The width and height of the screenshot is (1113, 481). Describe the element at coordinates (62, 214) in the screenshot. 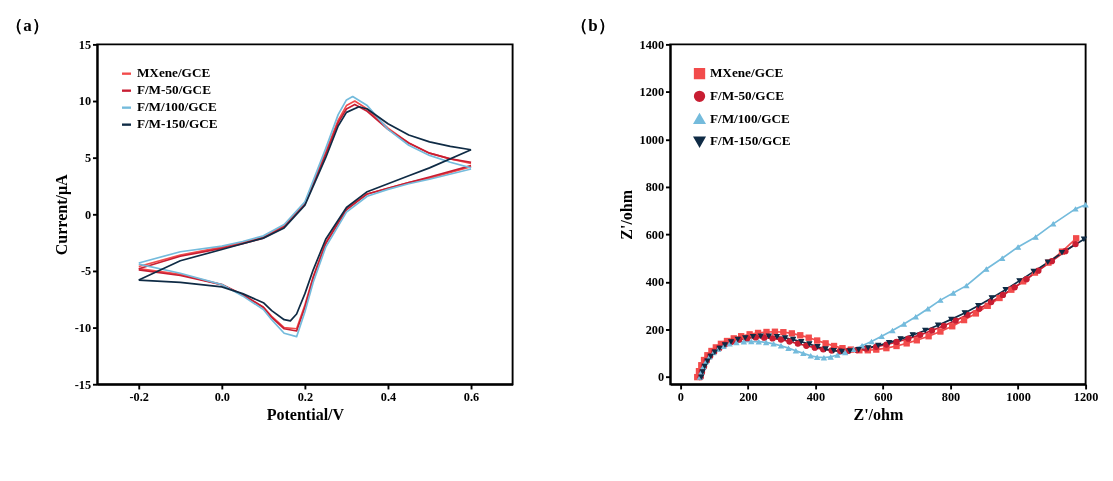

I see `y-axis-title: Current/μA` at that location.